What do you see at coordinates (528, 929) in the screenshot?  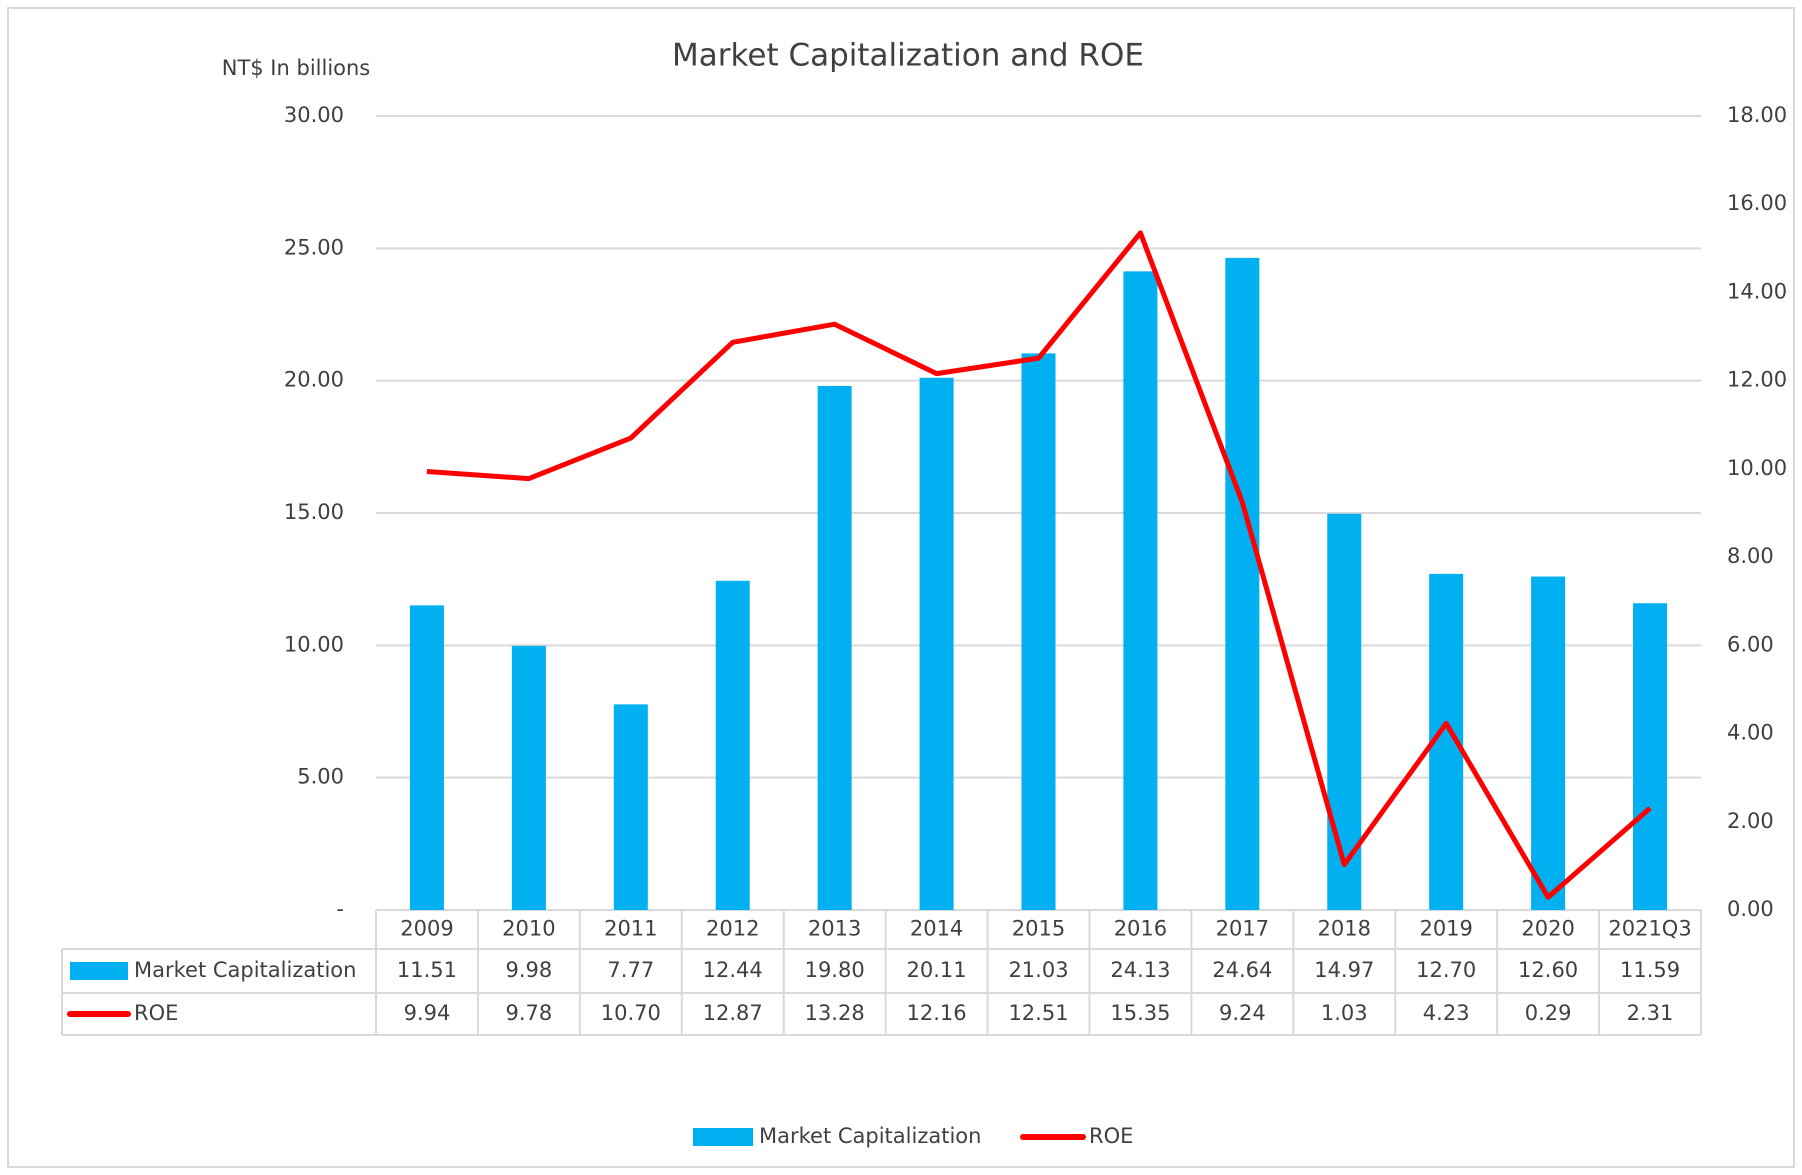 I see `x-tick-label: 2010` at bounding box center [528, 929].